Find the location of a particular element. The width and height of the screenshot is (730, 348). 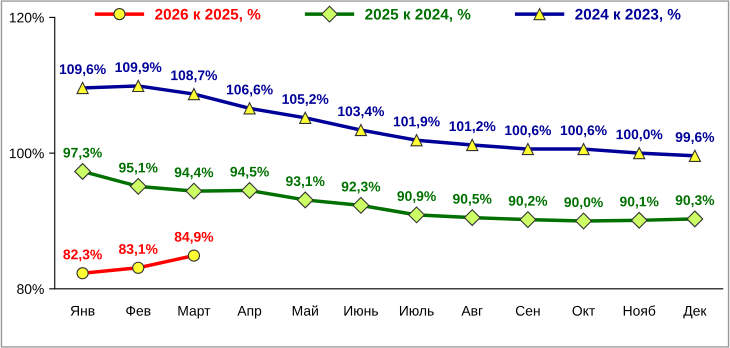

x-tick-label: Авг is located at coordinates (472, 311).